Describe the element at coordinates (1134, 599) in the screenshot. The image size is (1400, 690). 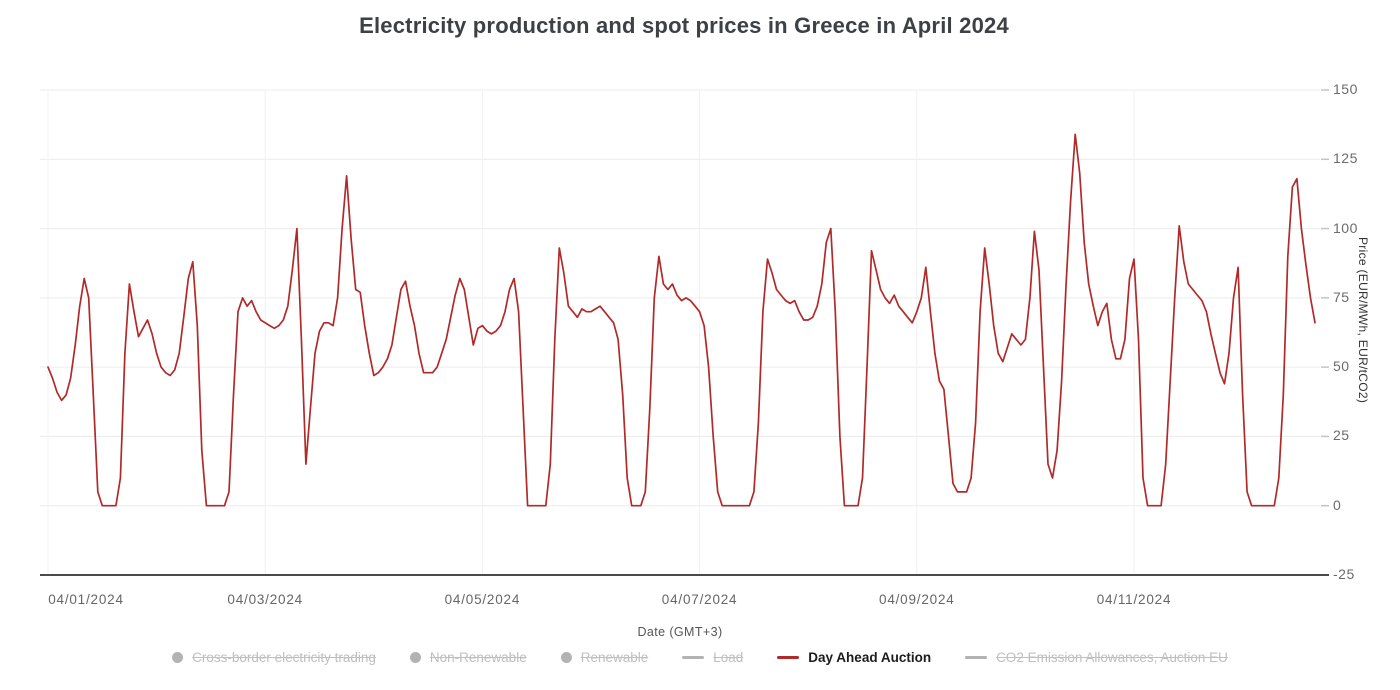
I see `x-tick-label: 04/11/2024` at that location.